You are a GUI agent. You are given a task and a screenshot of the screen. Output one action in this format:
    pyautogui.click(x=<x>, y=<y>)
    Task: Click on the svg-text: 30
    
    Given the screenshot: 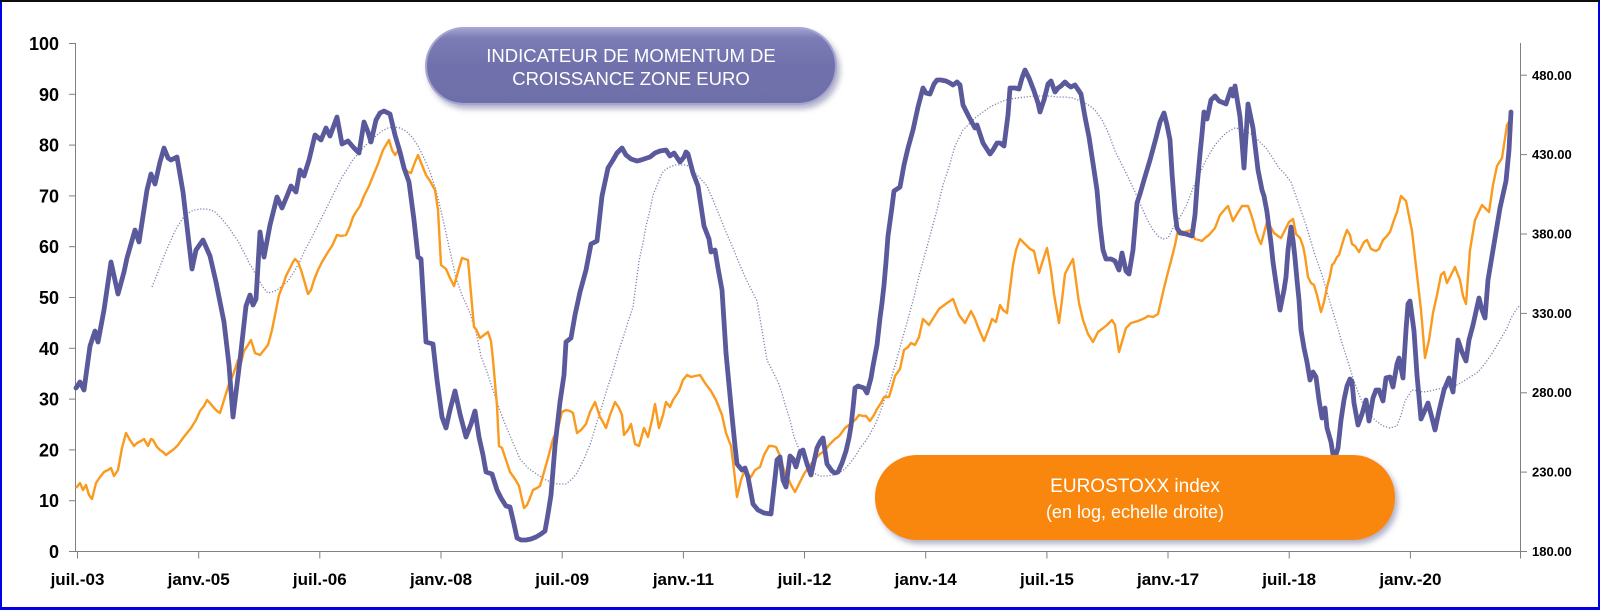 What is the action you would take?
    pyautogui.click(x=49, y=400)
    